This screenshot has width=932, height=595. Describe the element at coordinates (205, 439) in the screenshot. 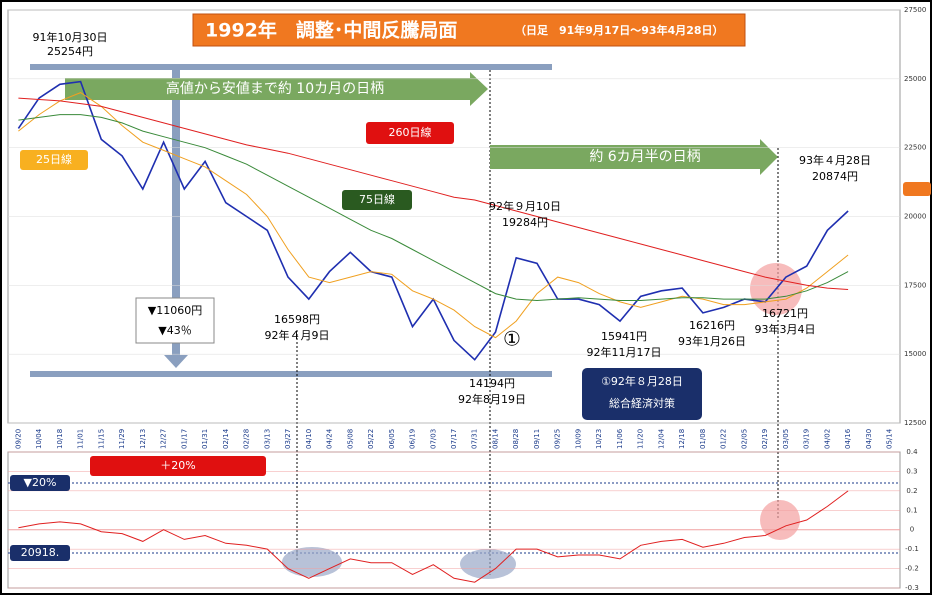

I see `x-tick-label: 01/31` at that location.